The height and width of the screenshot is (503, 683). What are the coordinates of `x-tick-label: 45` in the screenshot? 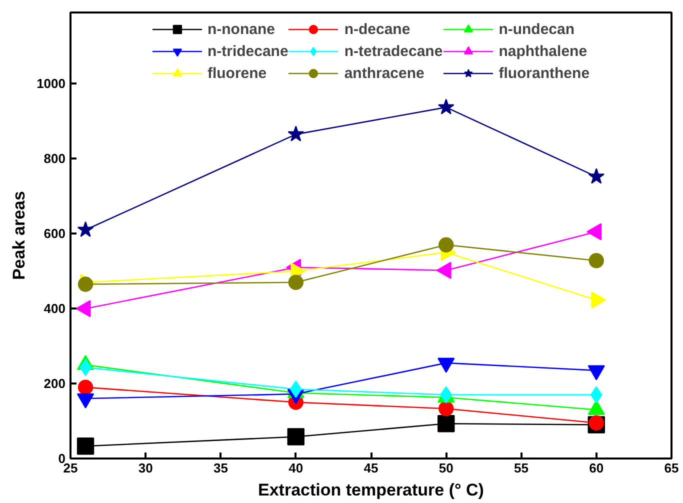 It's located at (371, 468).